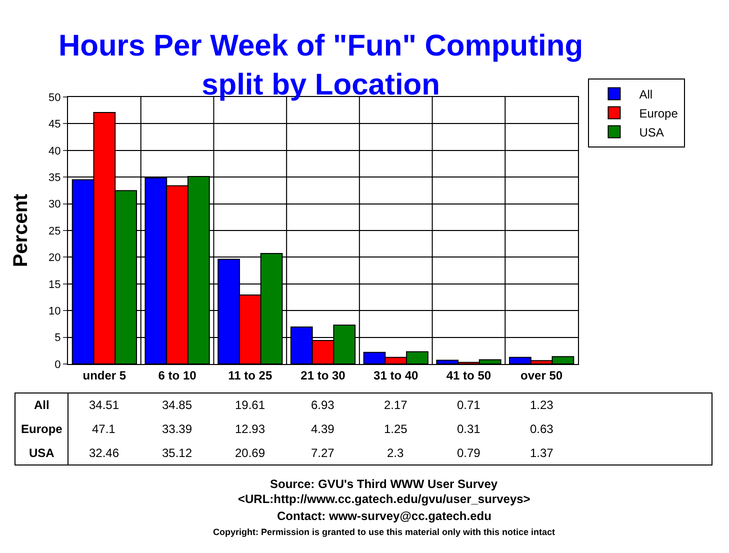  What do you see at coordinates (250, 429) in the screenshot?
I see `data-label: 12.93` at bounding box center [250, 429].